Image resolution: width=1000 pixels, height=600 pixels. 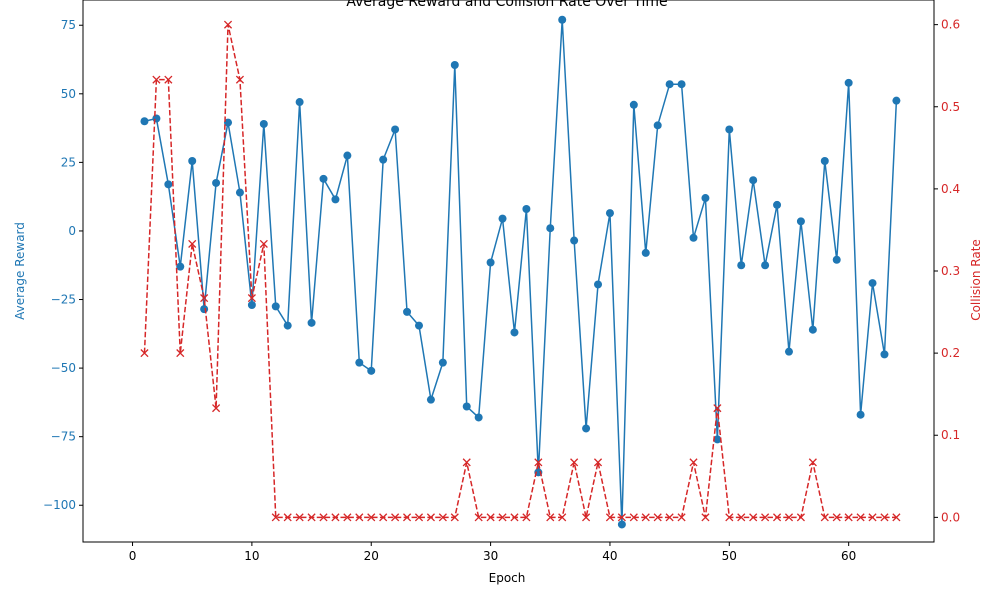 What do you see at coordinates (950, 189) in the screenshot?
I see `y-right-tick-label: 0.4` at bounding box center [950, 189].